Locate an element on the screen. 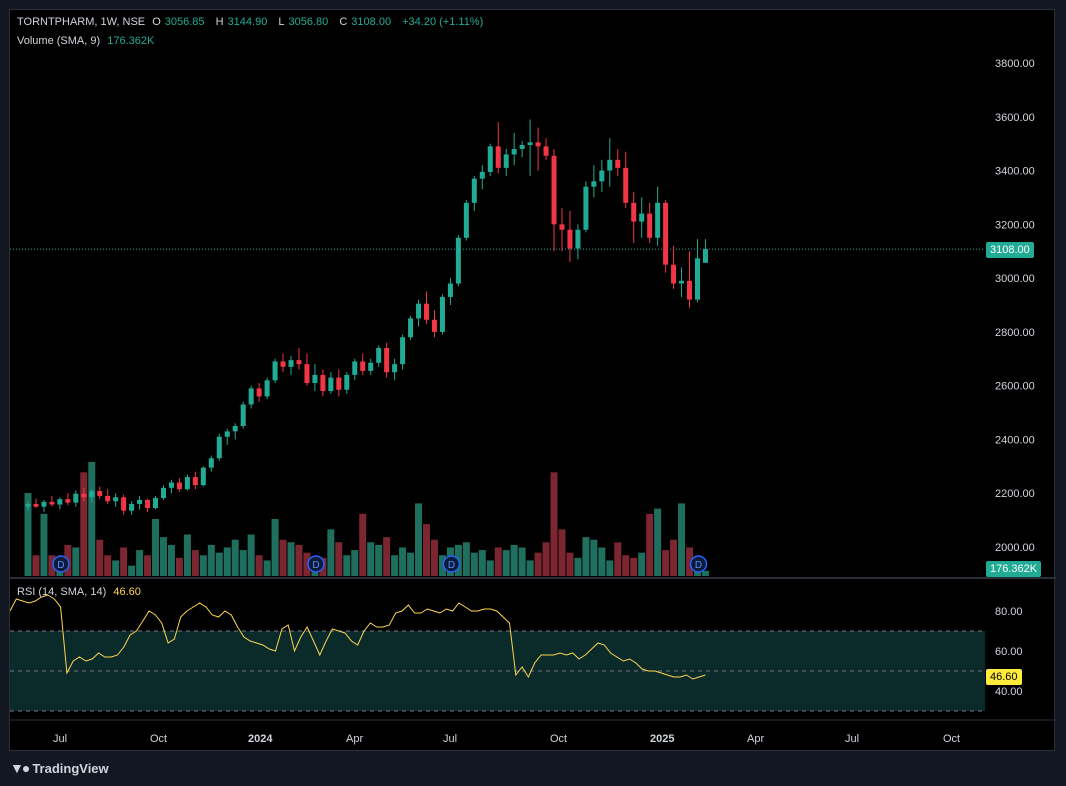 Image resolution: width=1066 pixels, height=786 pixels. time-tick-label: Jul is located at coordinates (852, 739).